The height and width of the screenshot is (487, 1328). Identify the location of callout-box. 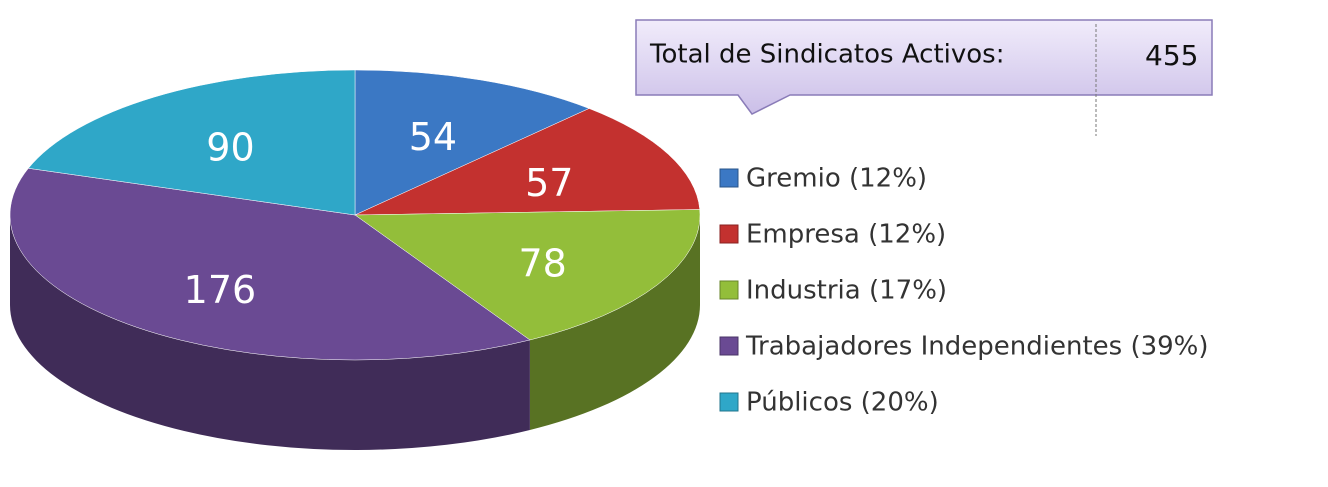
(924, 67).